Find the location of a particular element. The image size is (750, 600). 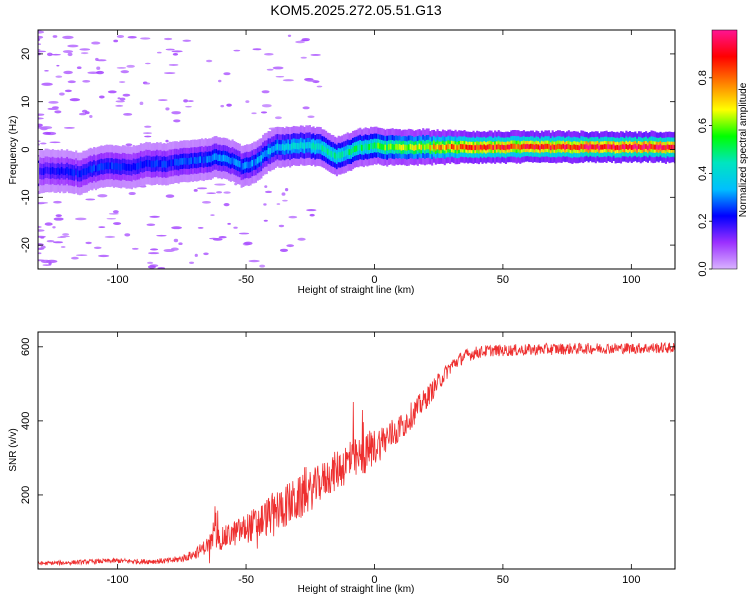

colorbar-label: Normalized spectral amplitude is located at coordinates (743, 149).